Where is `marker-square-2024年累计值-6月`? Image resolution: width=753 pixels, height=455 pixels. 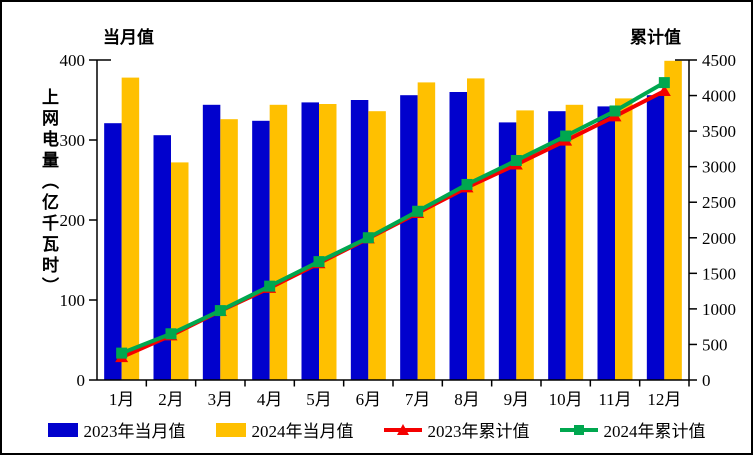 marker-square-2024年累计值-6月 is located at coordinates (368, 238).